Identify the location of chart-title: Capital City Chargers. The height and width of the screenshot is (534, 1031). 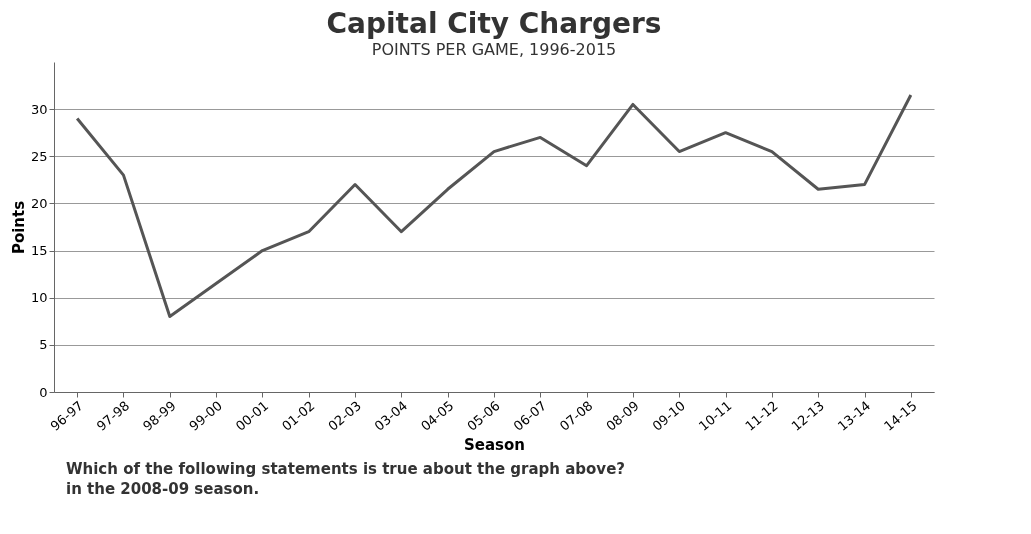
(494, 23).